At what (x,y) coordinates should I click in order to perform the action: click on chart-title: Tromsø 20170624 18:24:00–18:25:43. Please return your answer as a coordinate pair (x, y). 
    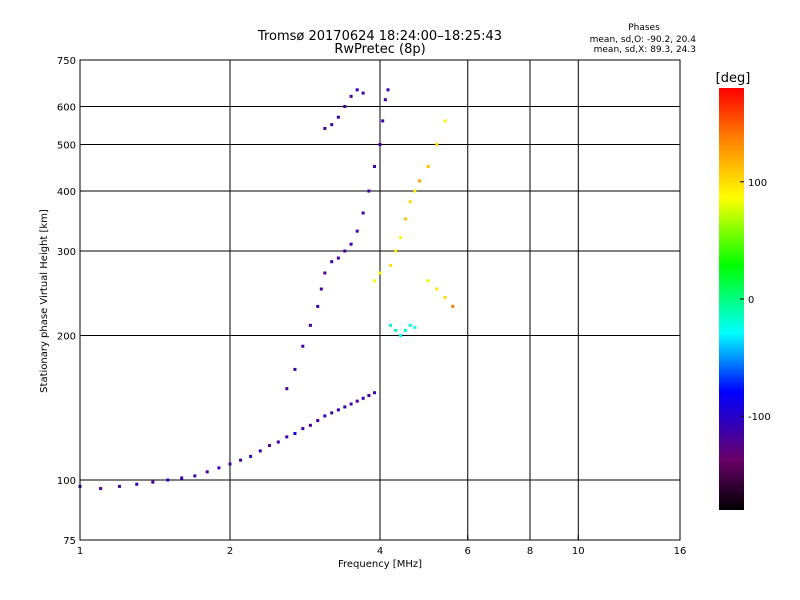
    Looking at the image, I should click on (379, 36).